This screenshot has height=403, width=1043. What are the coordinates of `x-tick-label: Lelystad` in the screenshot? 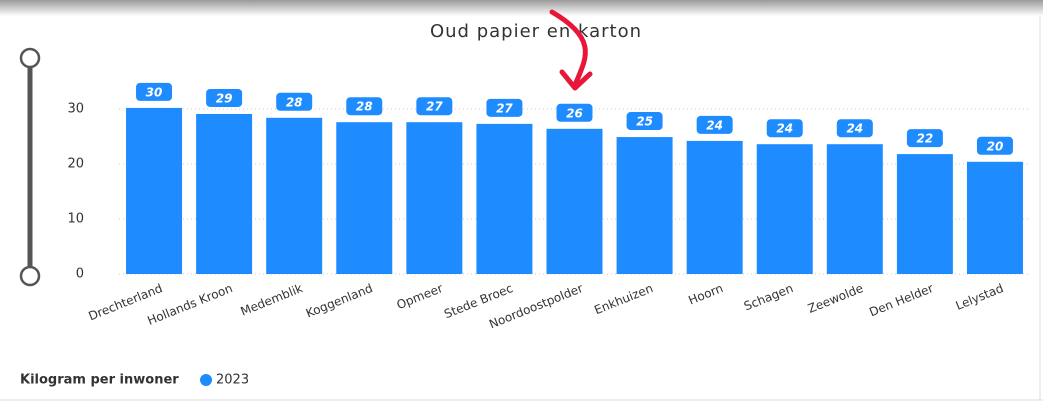 It's located at (980, 297).